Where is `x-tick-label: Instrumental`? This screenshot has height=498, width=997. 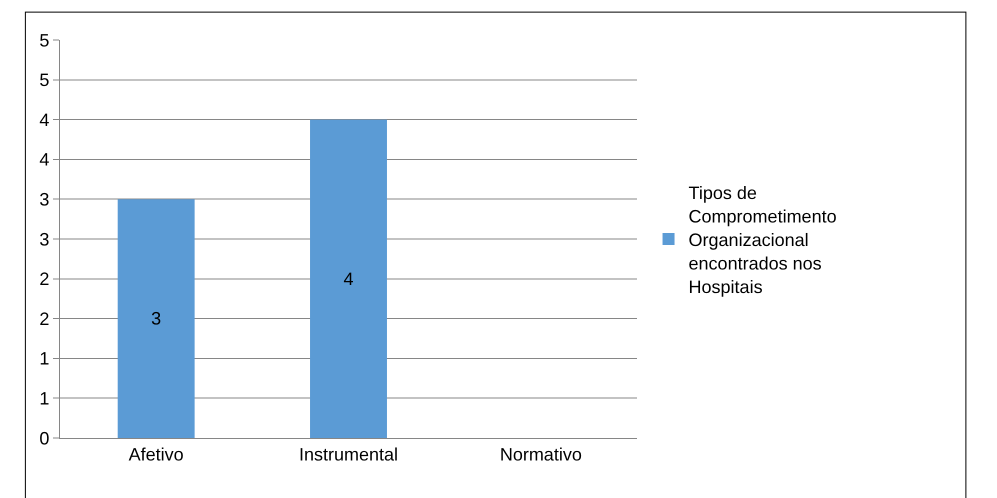 x-tick-label: Instrumental is located at coordinates (348, 454).